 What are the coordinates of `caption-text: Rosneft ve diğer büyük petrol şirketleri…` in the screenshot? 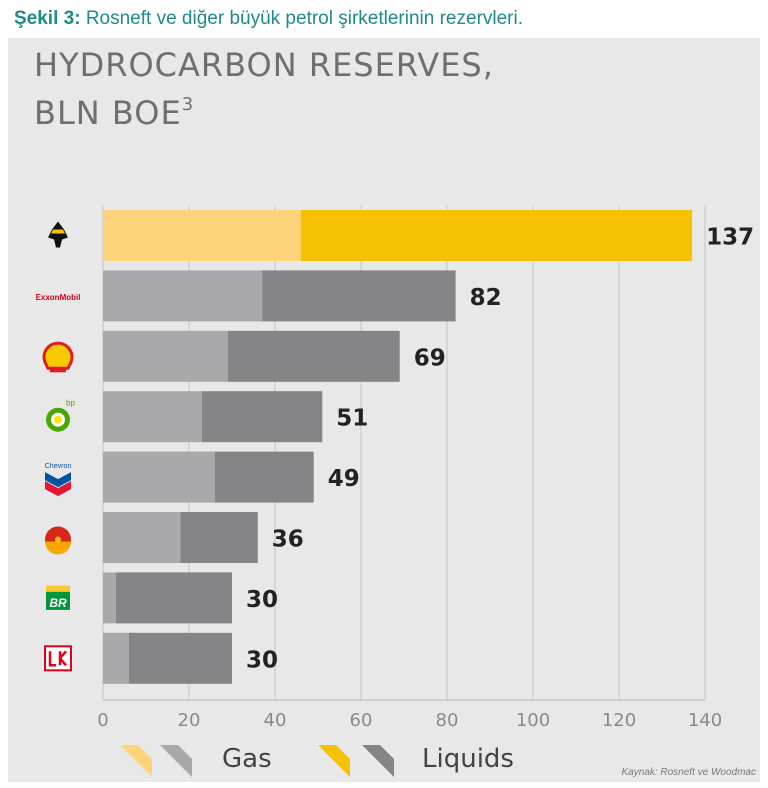 It's located at (302, 18).